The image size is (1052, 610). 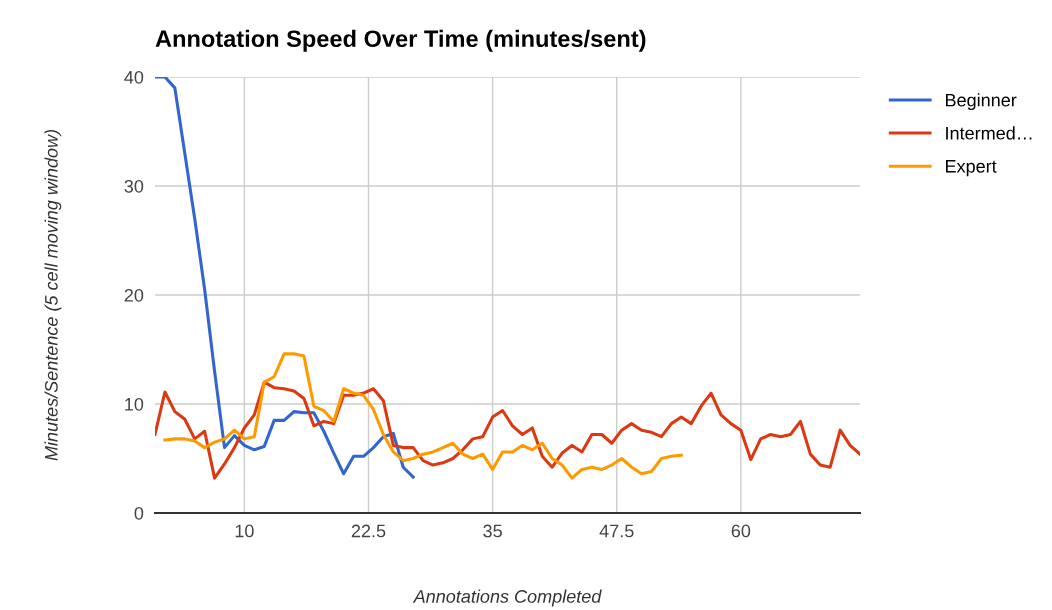 What do you see at coordinates (139, 513) in the screenshot?
I see `y-tick-label: 0` at bounding box center [139, 513].